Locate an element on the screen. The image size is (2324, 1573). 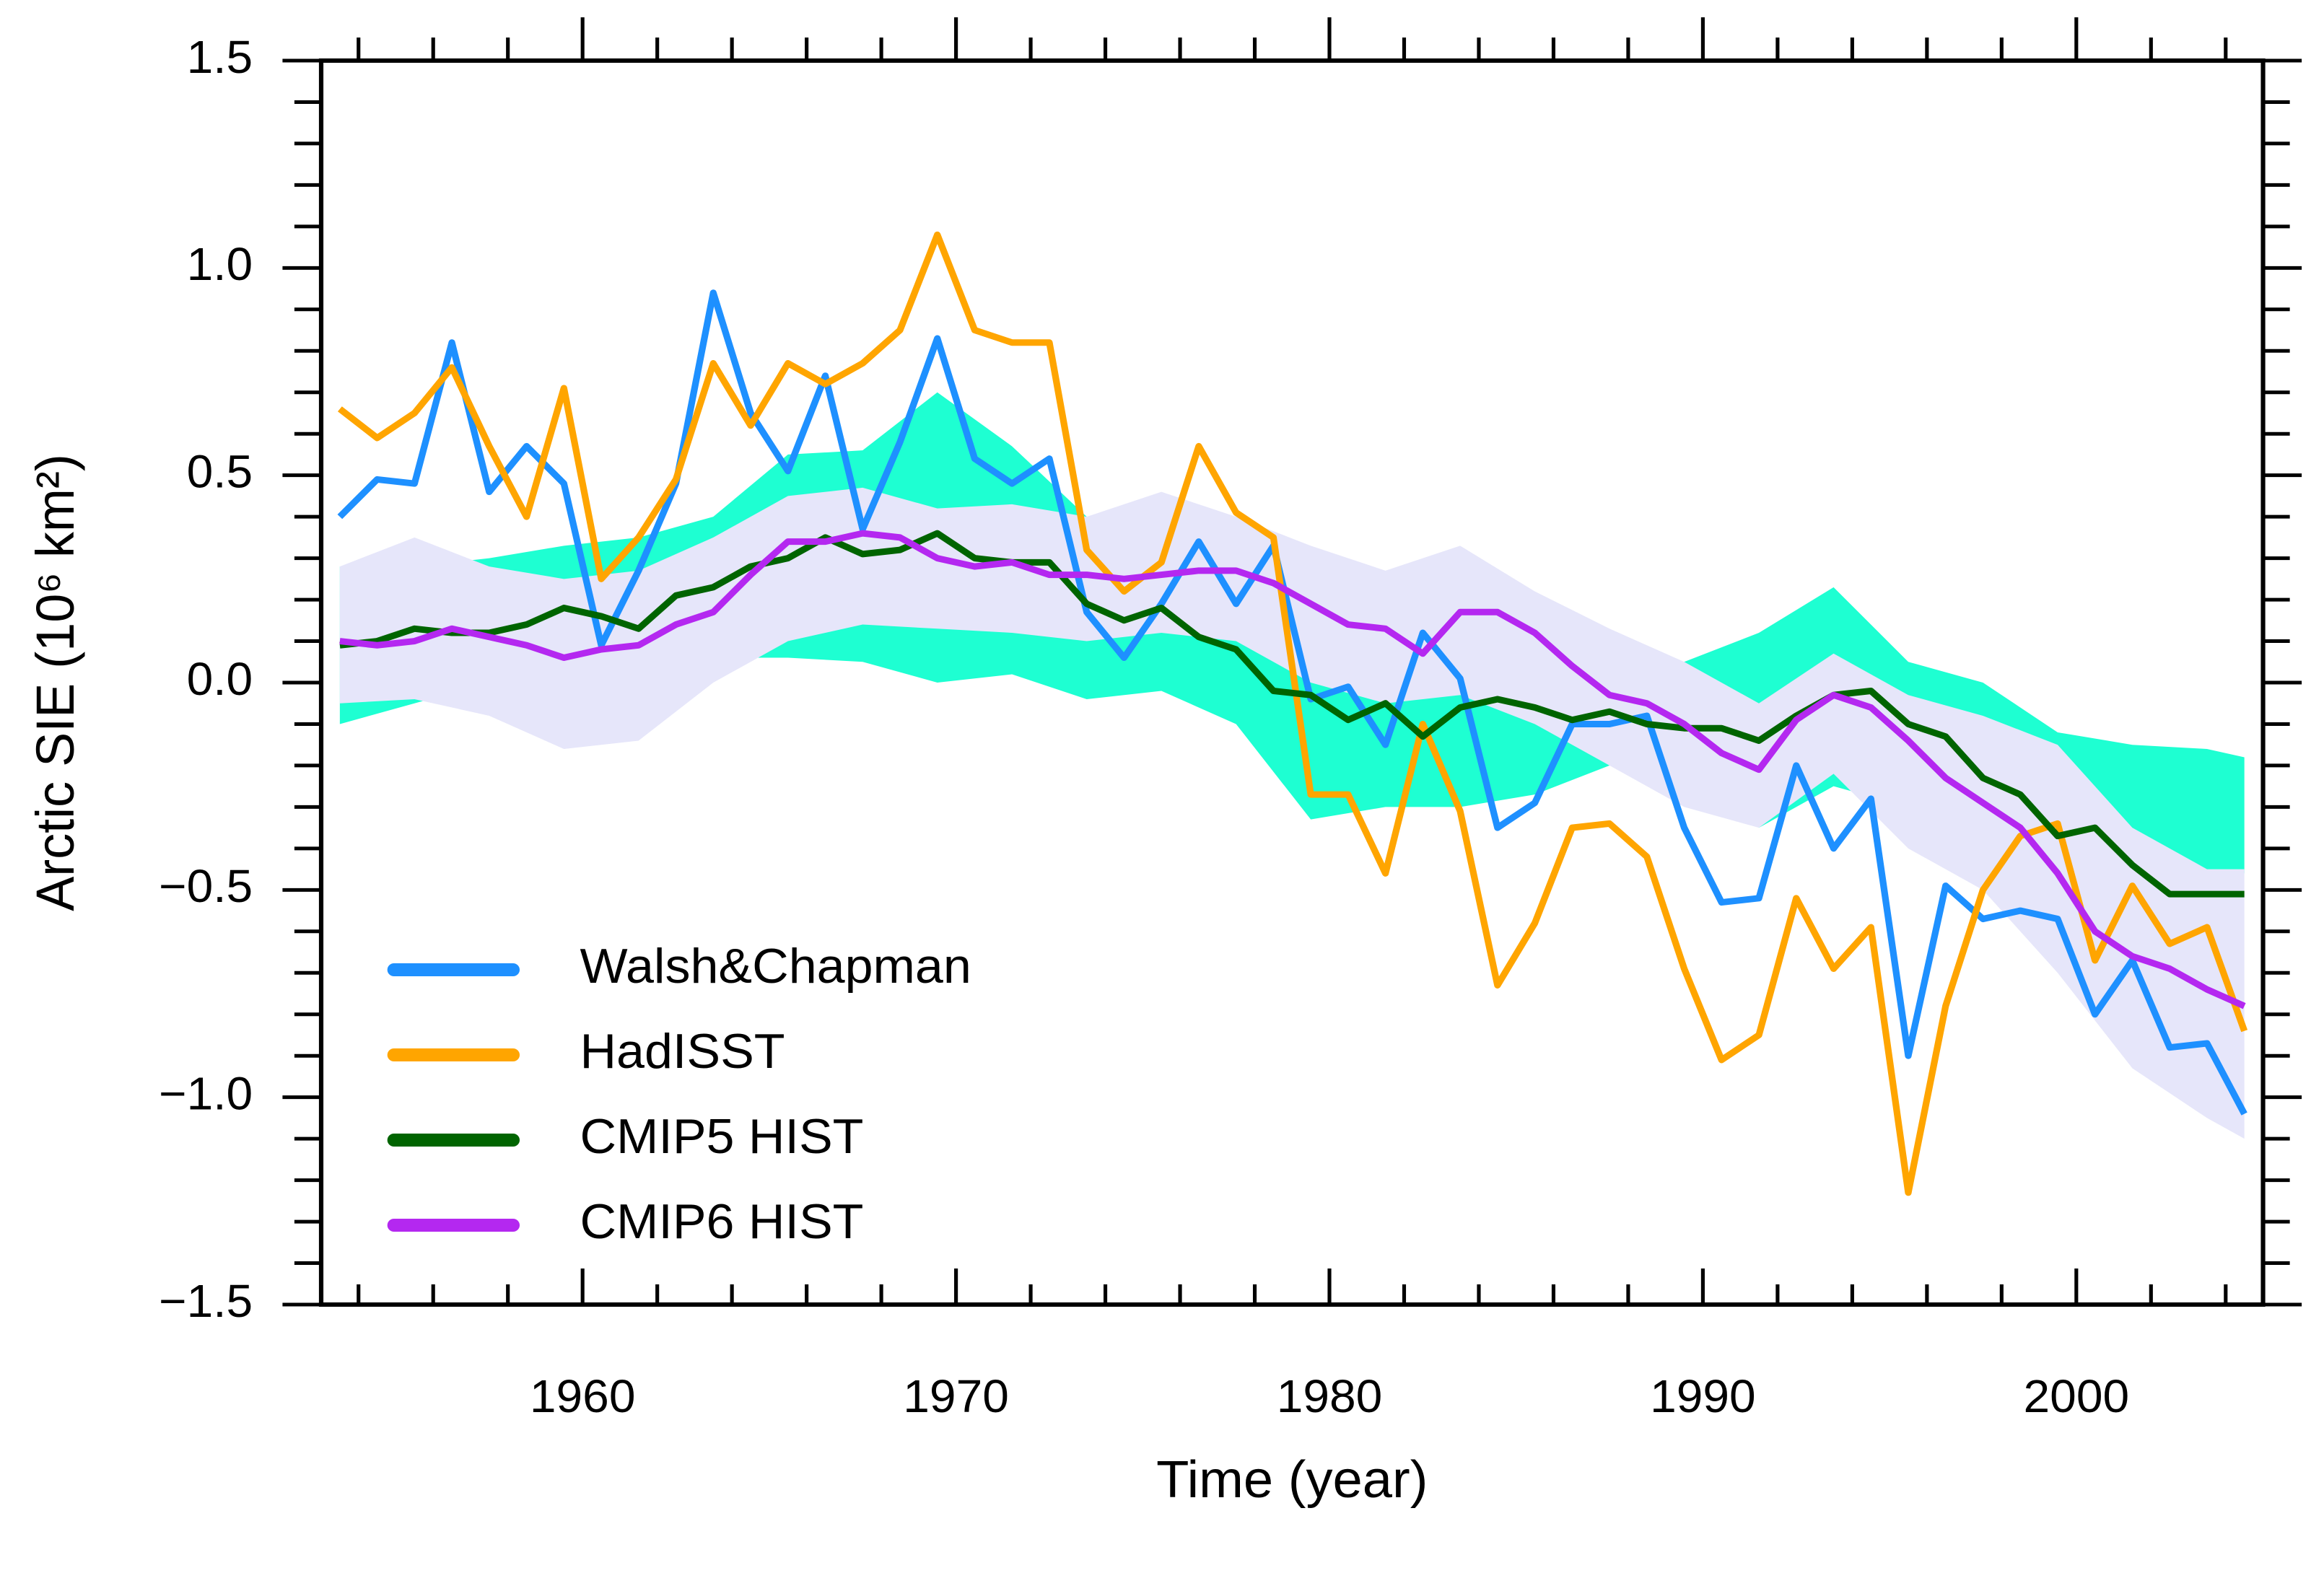
y-tick-label: 1.0 is located at coordinates (220, 264).